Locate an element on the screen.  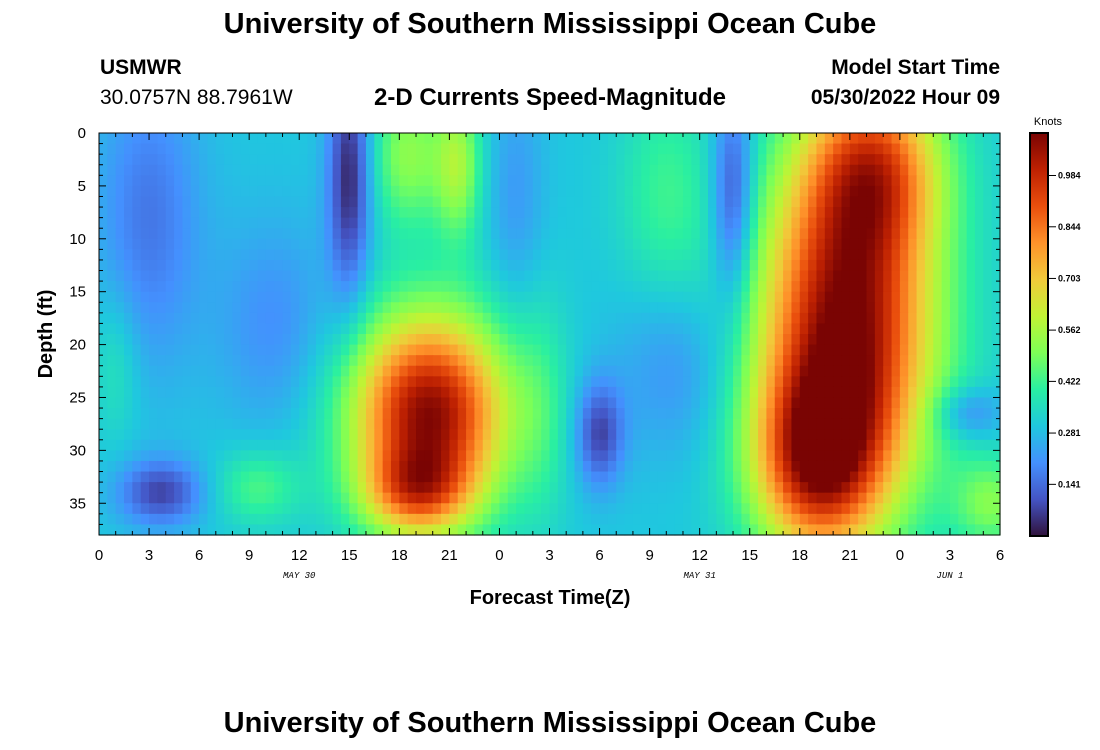
y-tick-label: 0 is located at coordinates (82, 133).